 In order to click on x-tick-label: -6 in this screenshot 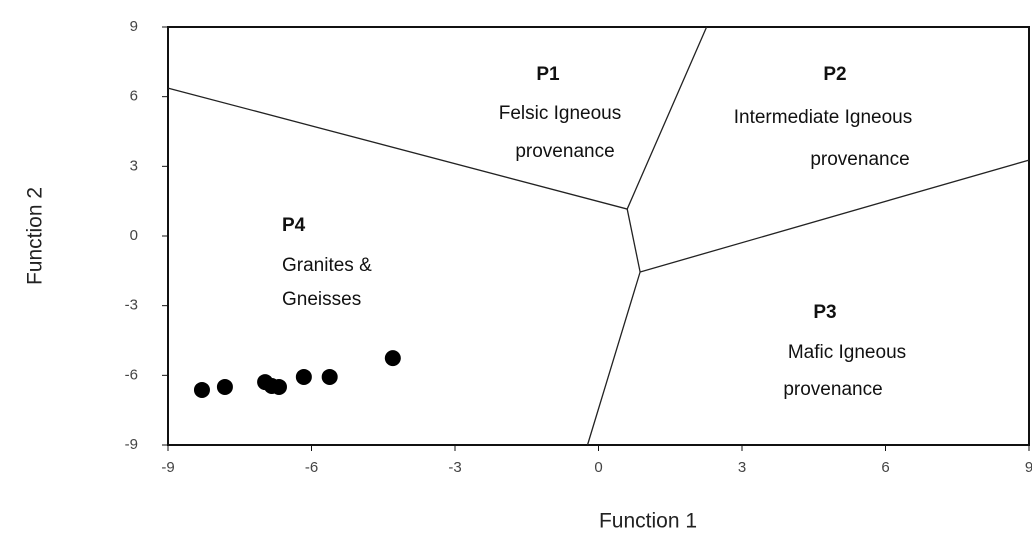, I will do `click(311, 467)`.